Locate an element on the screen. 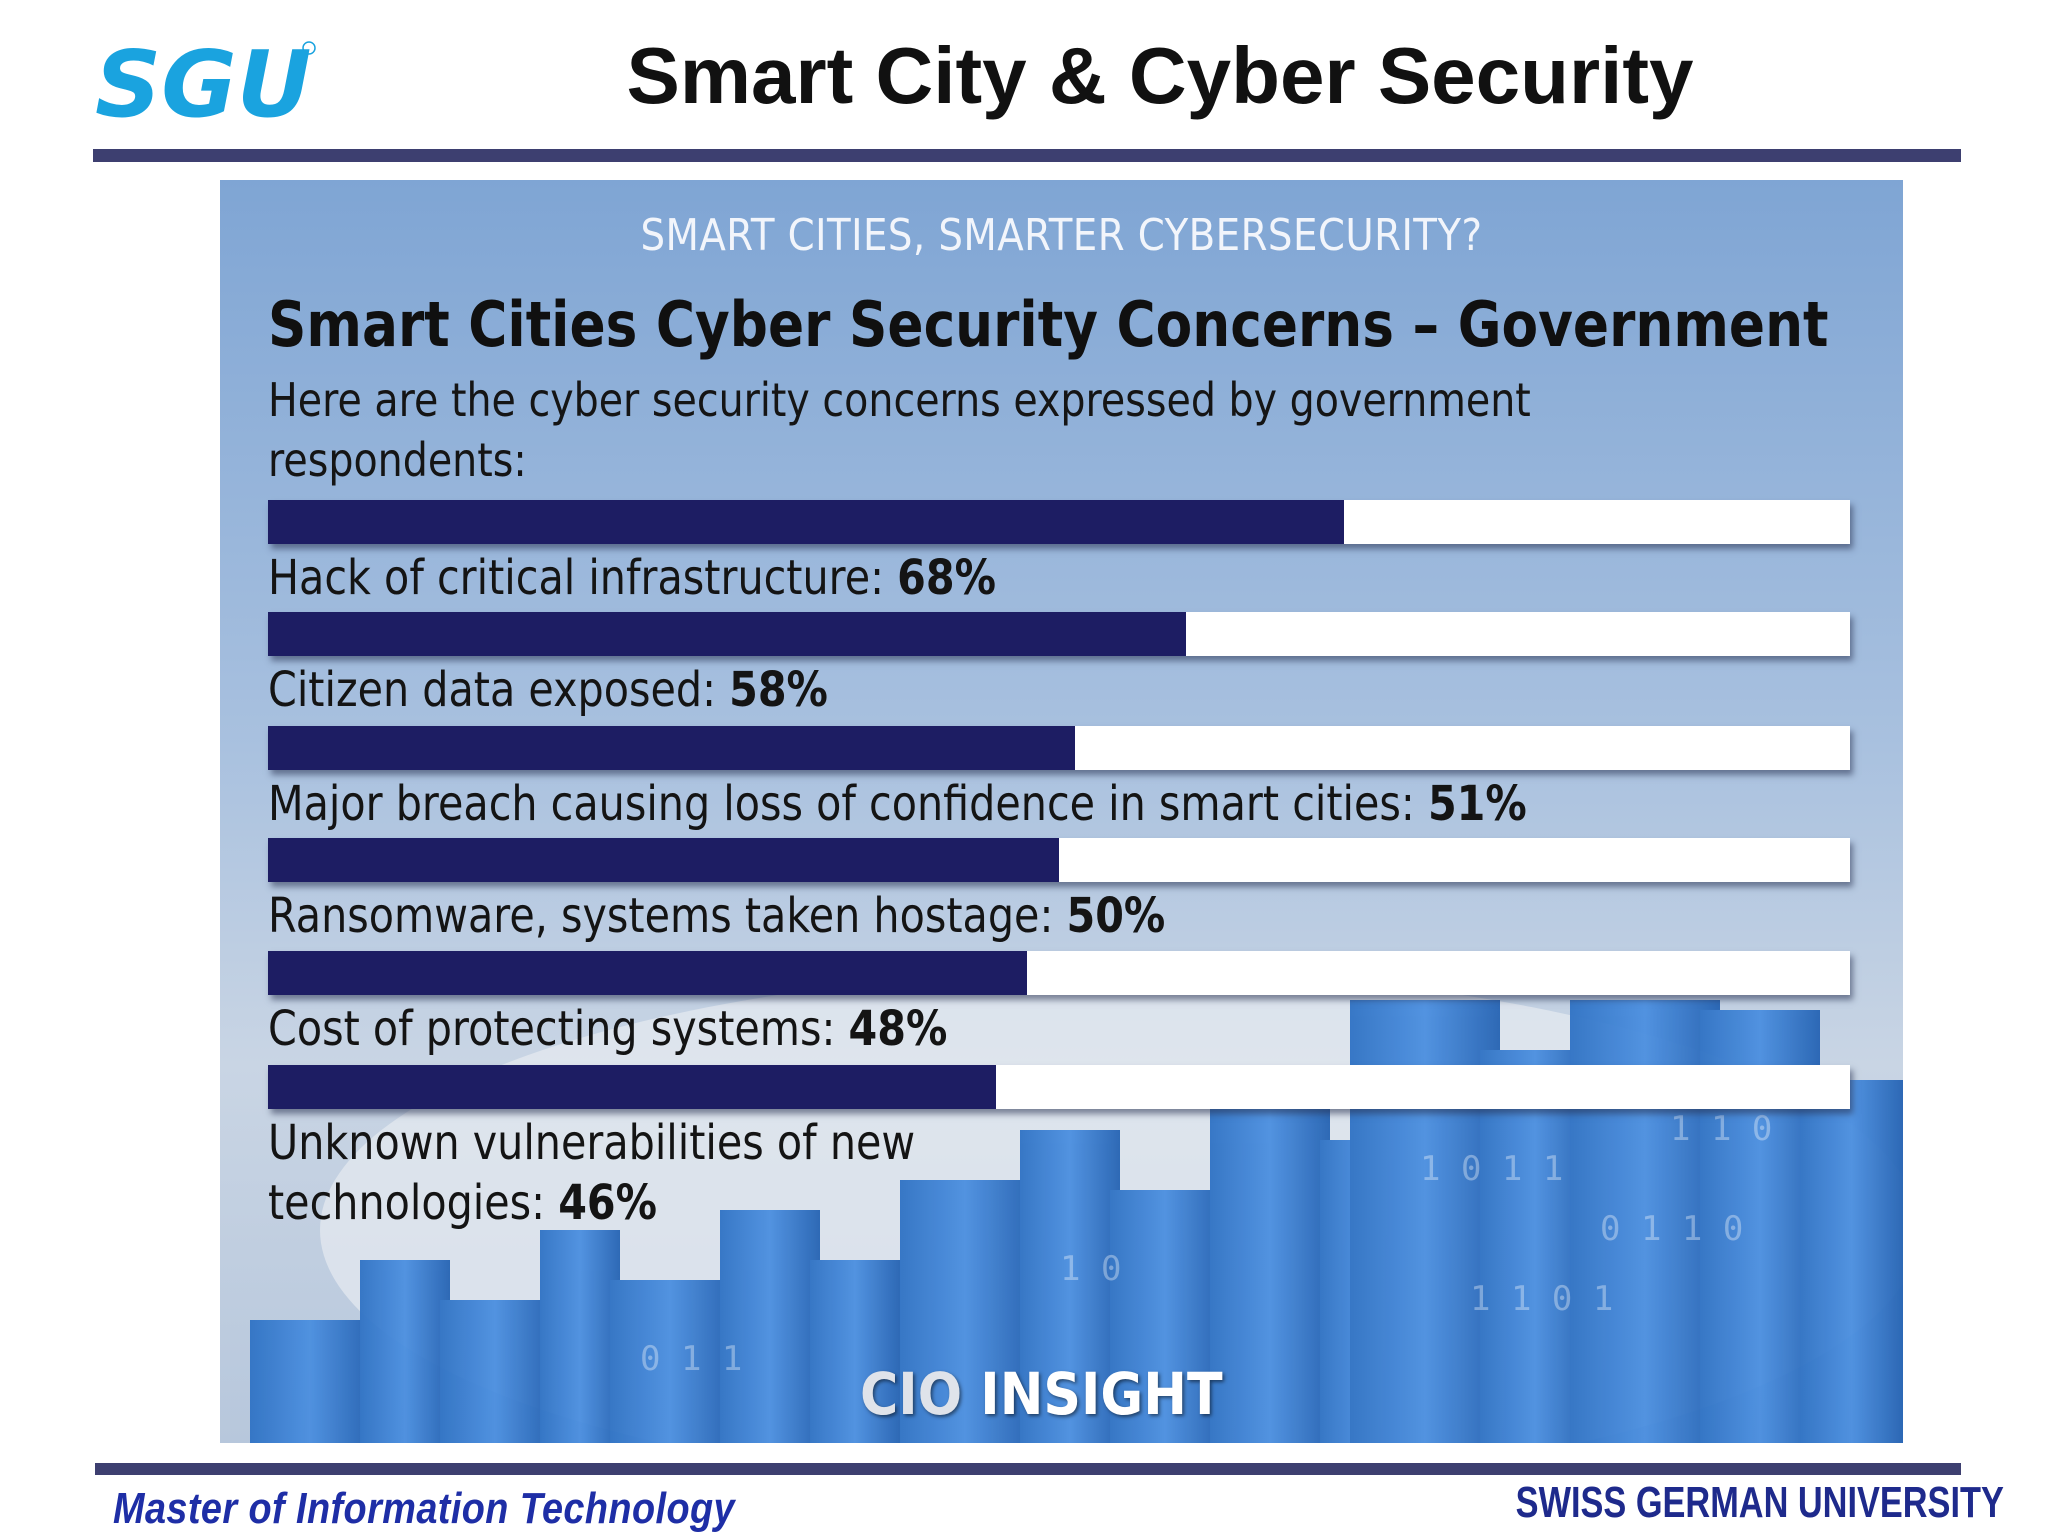 This screenshot has width=2048, height=1536. svg-text: 1 1 0 1 is located at coordinates (1541, 1299).